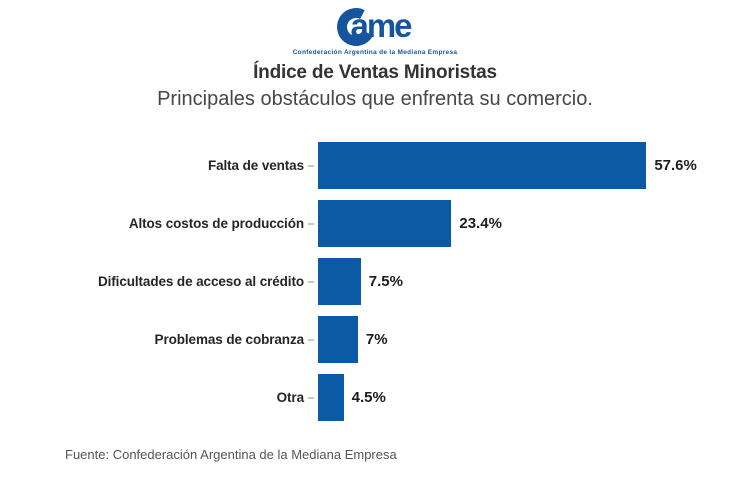 This screenshot has height=483, width=750. Describe the element at coordinates (229, 339) in the screenshot. I see `category-label: Problemas de cobranza` at that location.